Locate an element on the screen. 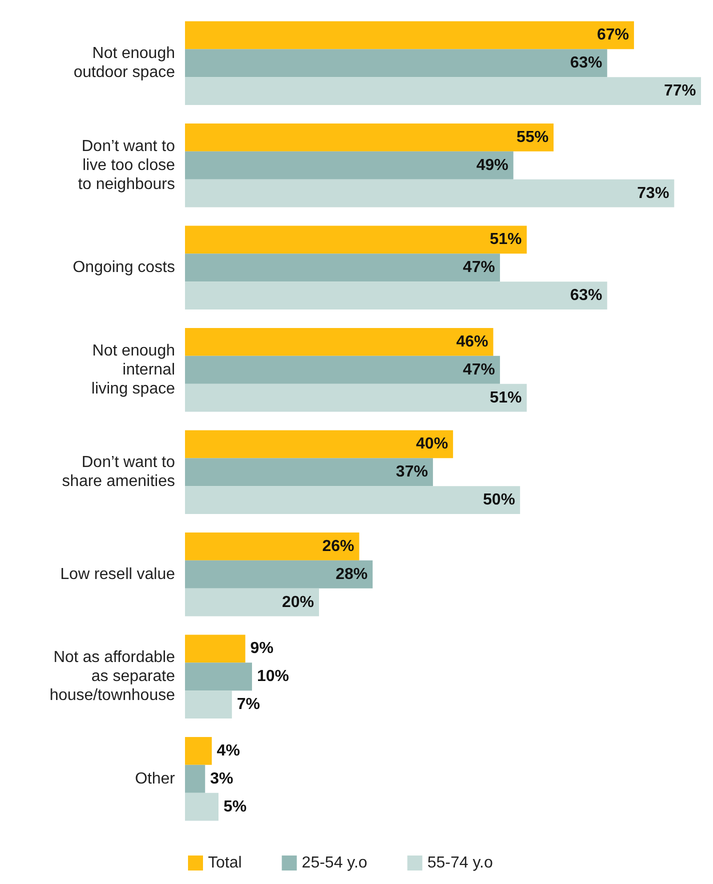 Image resolution: width=713 pixels, height=884 pixels. data-label: 73% is located at coordinates (653, 193).